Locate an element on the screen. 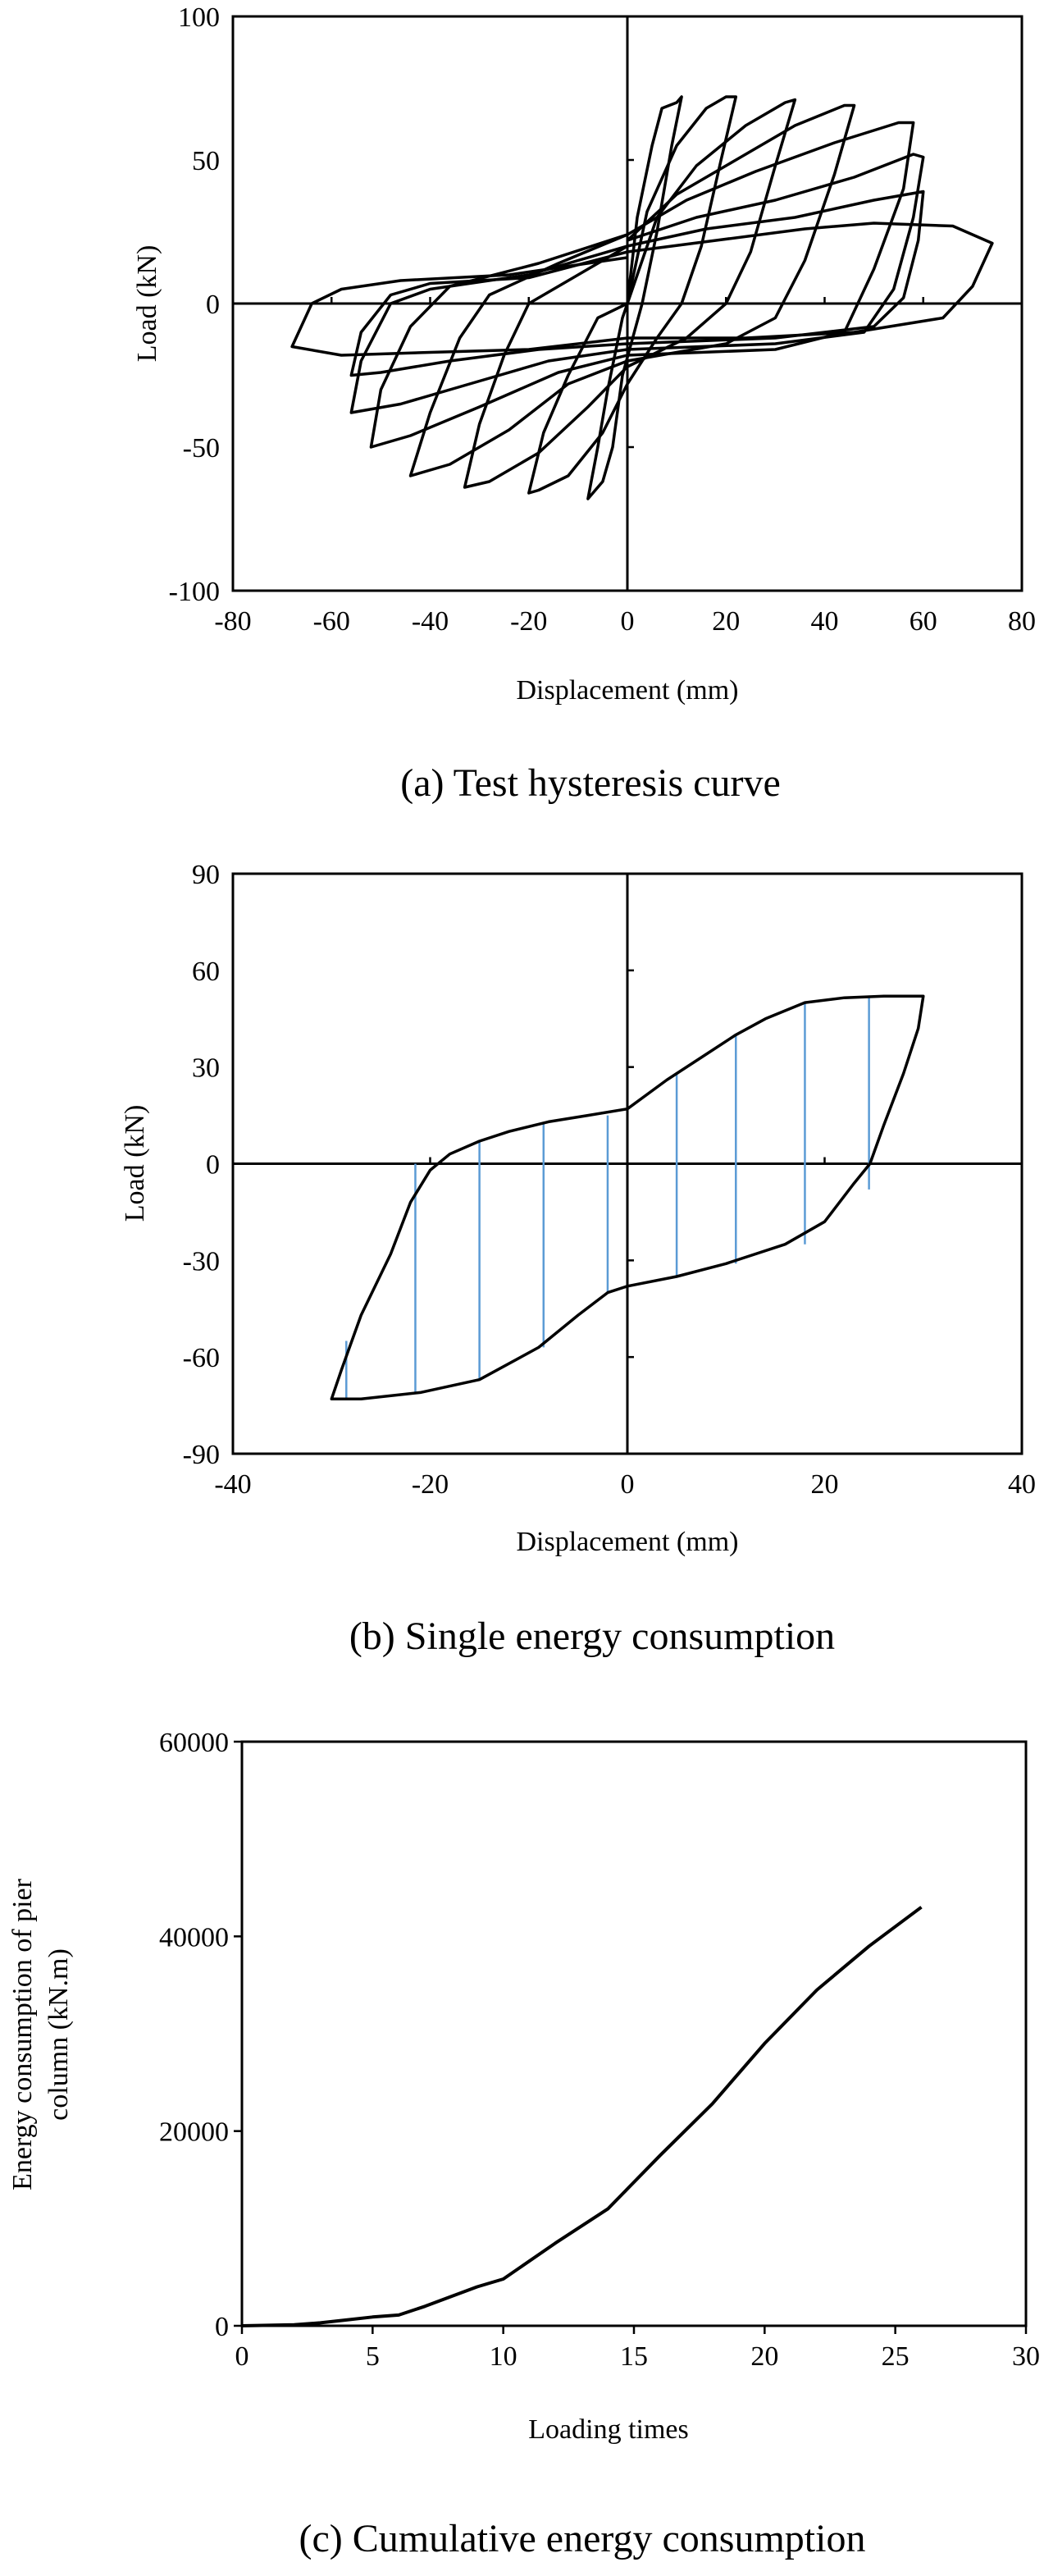  chart-a-x-tick-label: -60 is located at coordinates (331, 622).